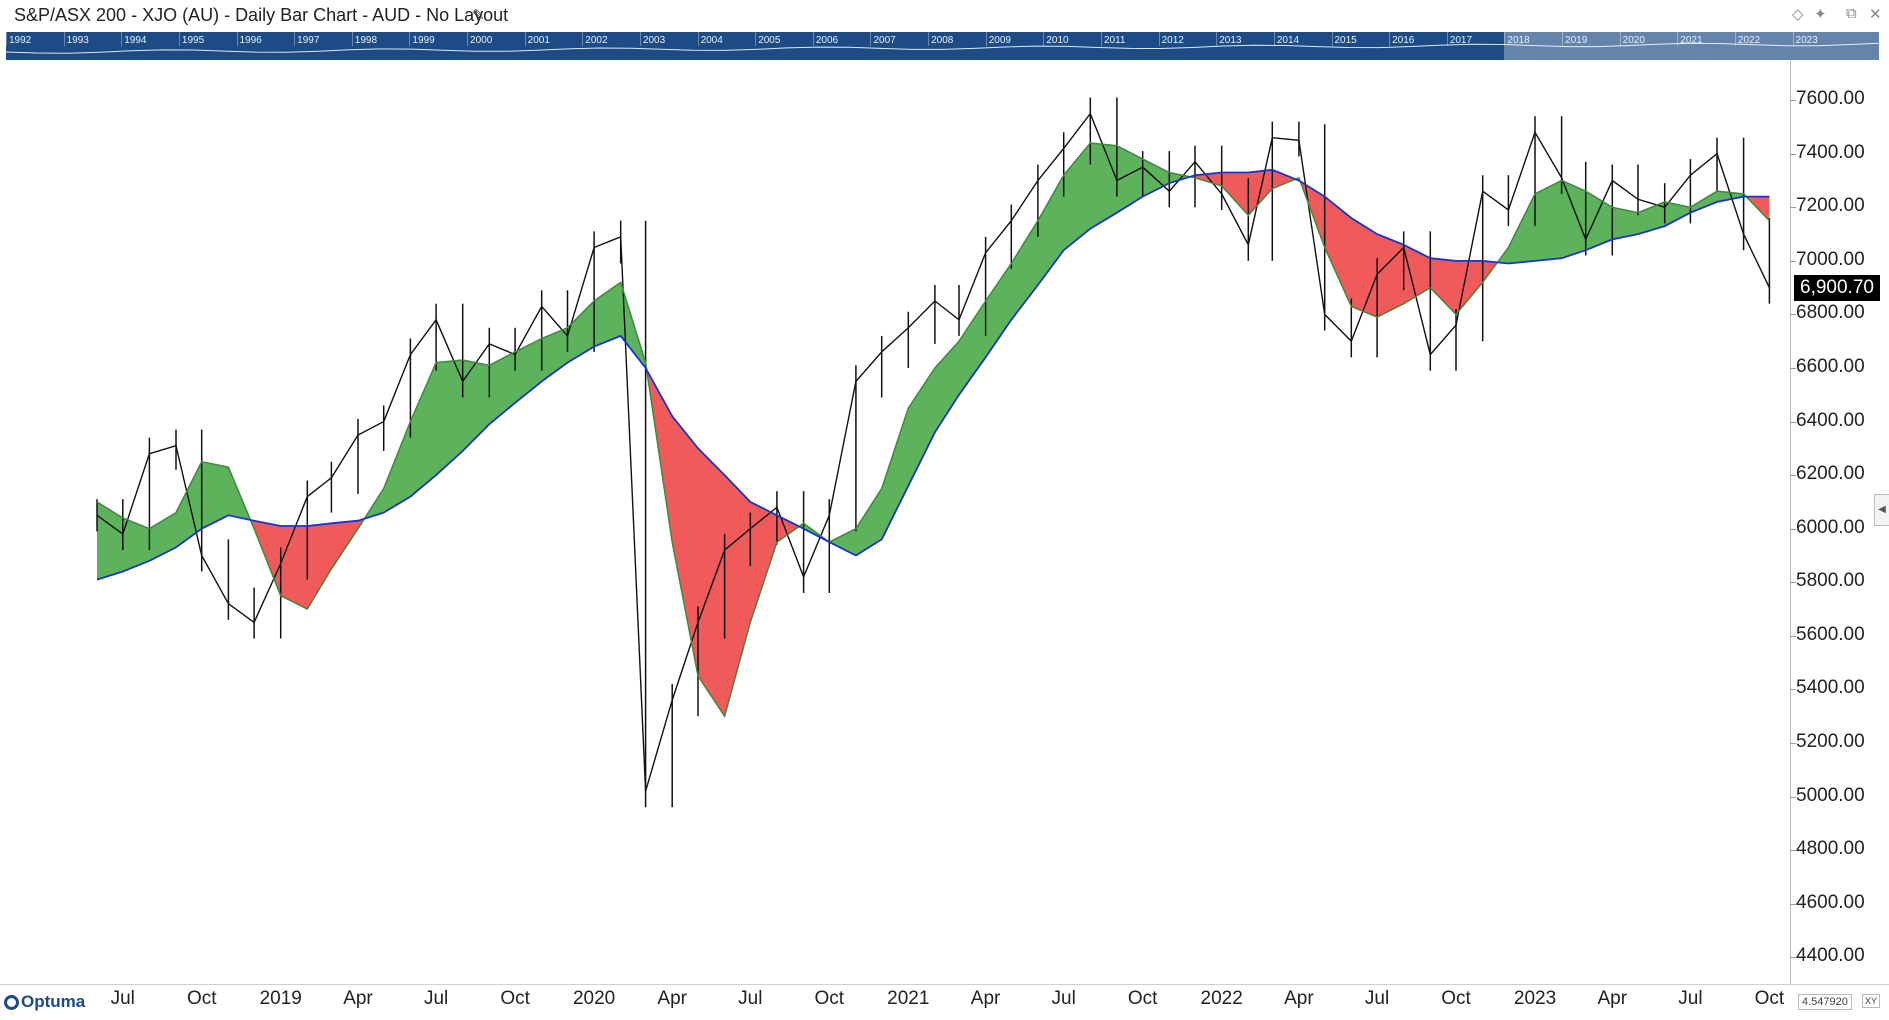 Image resolution: width=1889 pixels, height=1020 pixels. Describe the element at coordinates (1830, 99) in the screenshot. I see `y-tick-label: 7600.00` at that location.